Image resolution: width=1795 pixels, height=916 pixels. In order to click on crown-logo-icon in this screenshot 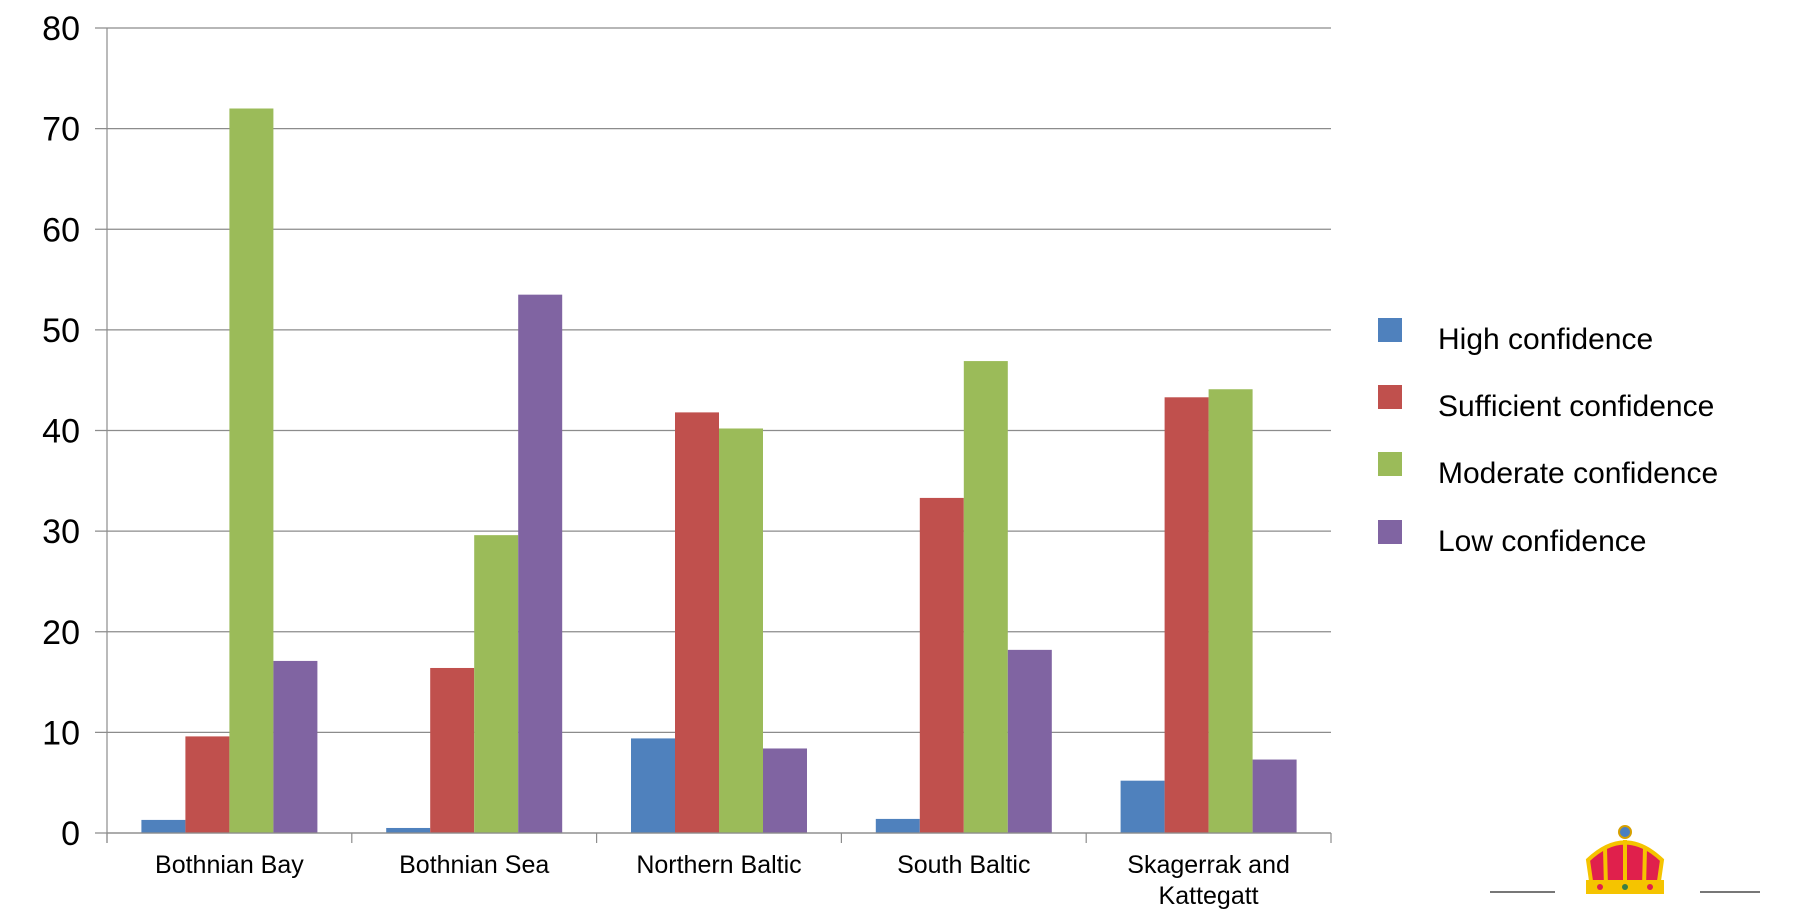, I will do `click(1625, 859)`.